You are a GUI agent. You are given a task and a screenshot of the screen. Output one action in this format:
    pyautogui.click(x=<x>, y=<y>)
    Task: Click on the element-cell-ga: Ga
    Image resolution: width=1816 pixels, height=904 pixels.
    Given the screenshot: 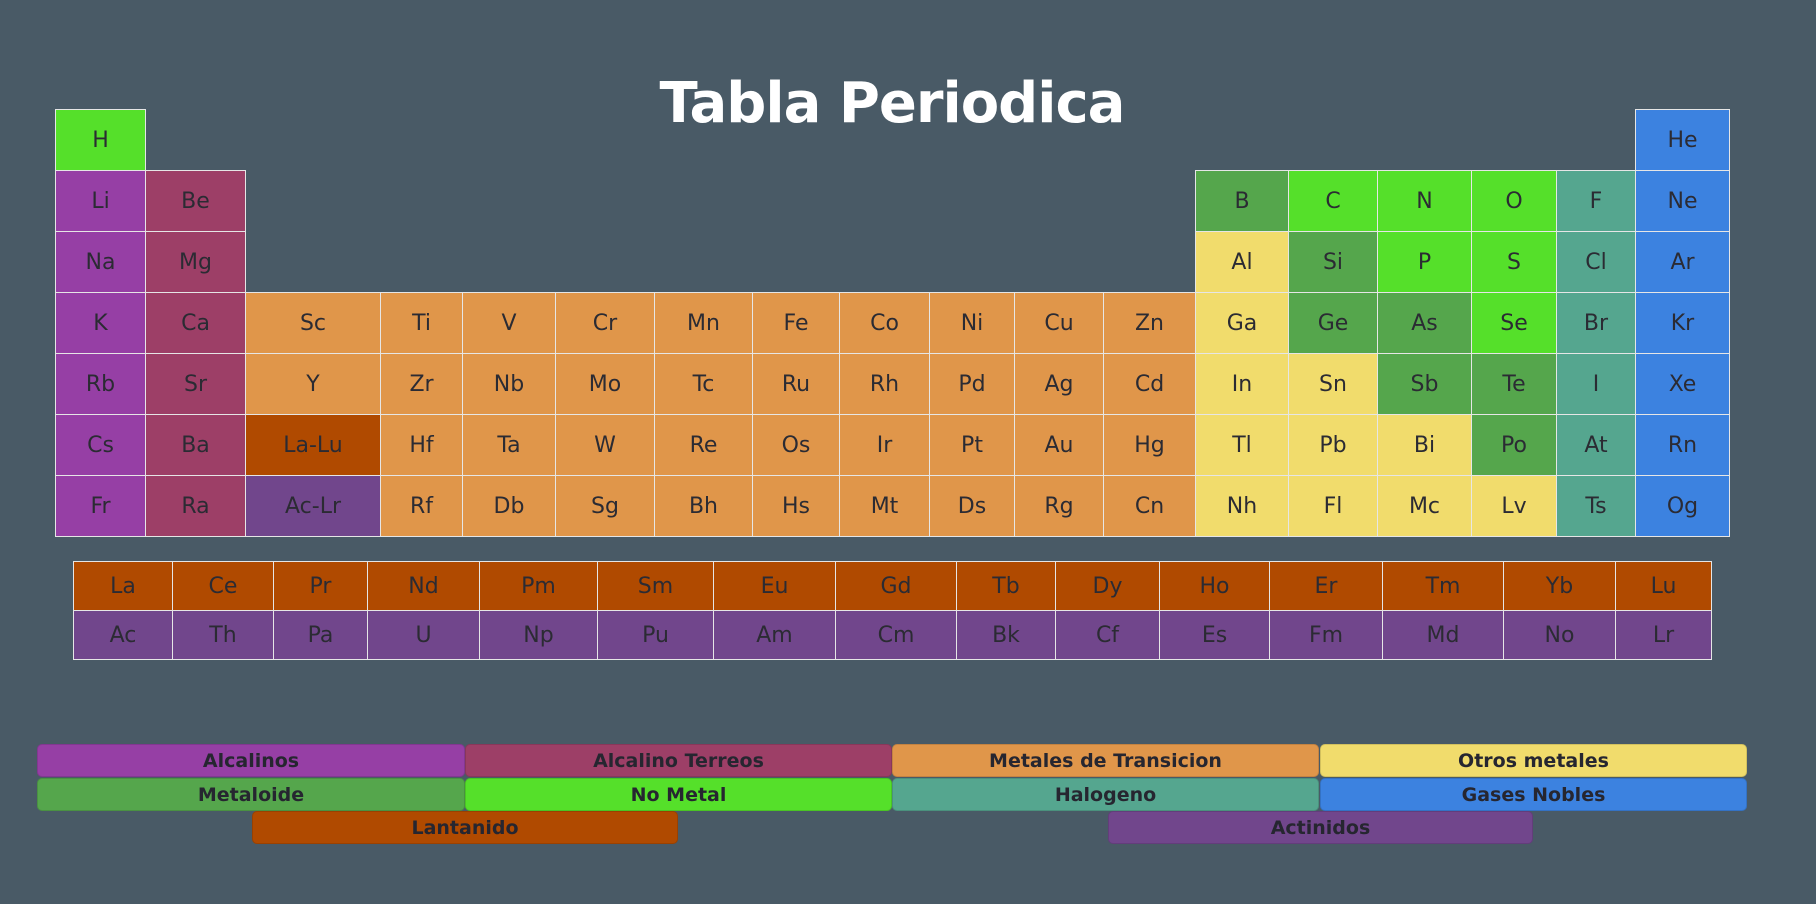 What is the action you would take?
    pyautogui.click(x=1242, y=323)
    